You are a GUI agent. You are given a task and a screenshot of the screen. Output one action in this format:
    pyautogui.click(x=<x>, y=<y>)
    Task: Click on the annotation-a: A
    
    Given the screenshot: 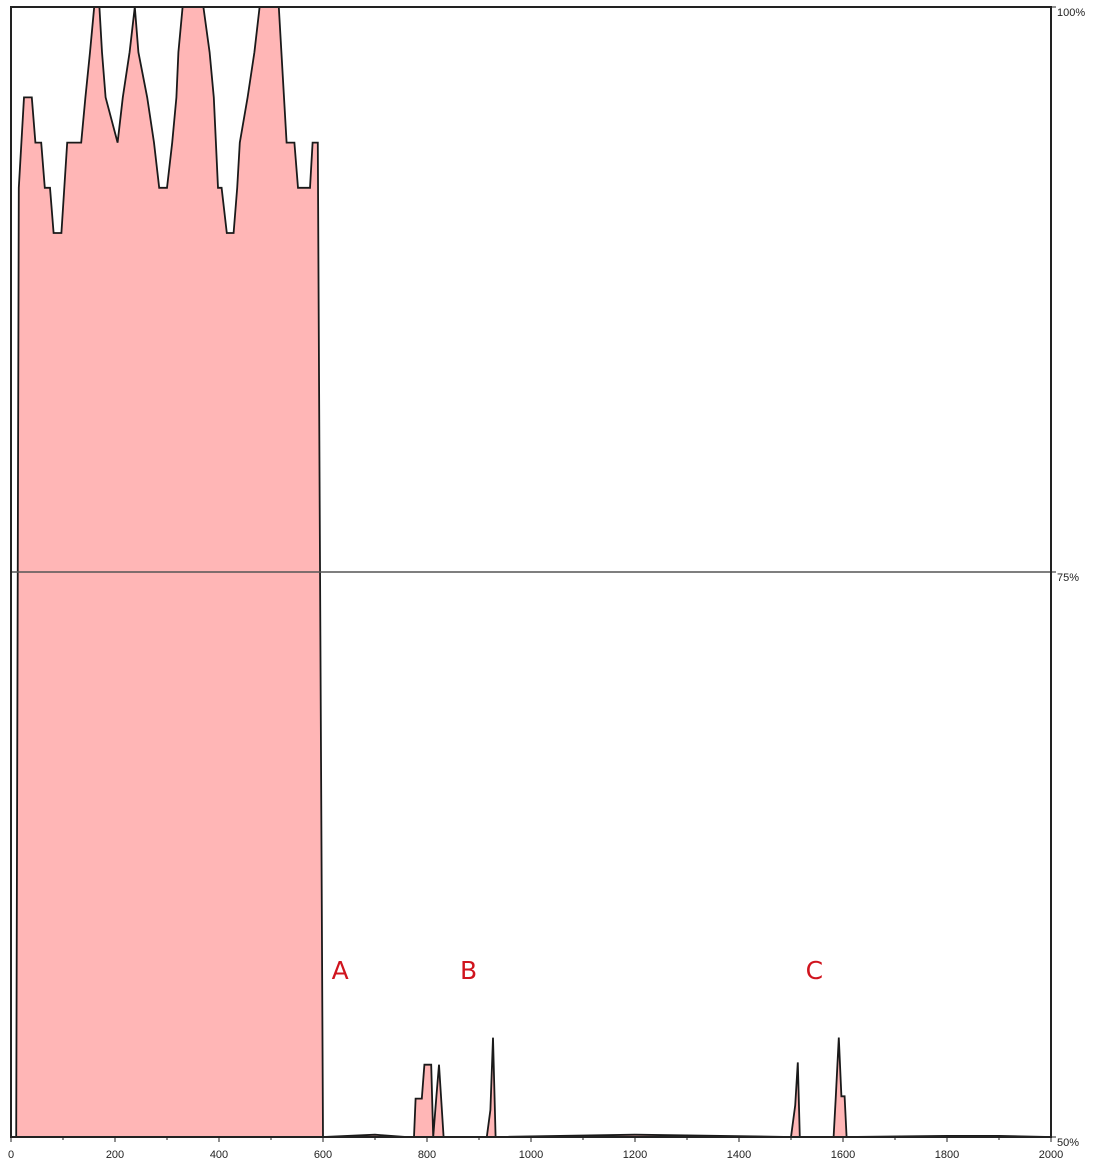 What is the action you would take?
    pyautogui.click(x=340, y=970)
    